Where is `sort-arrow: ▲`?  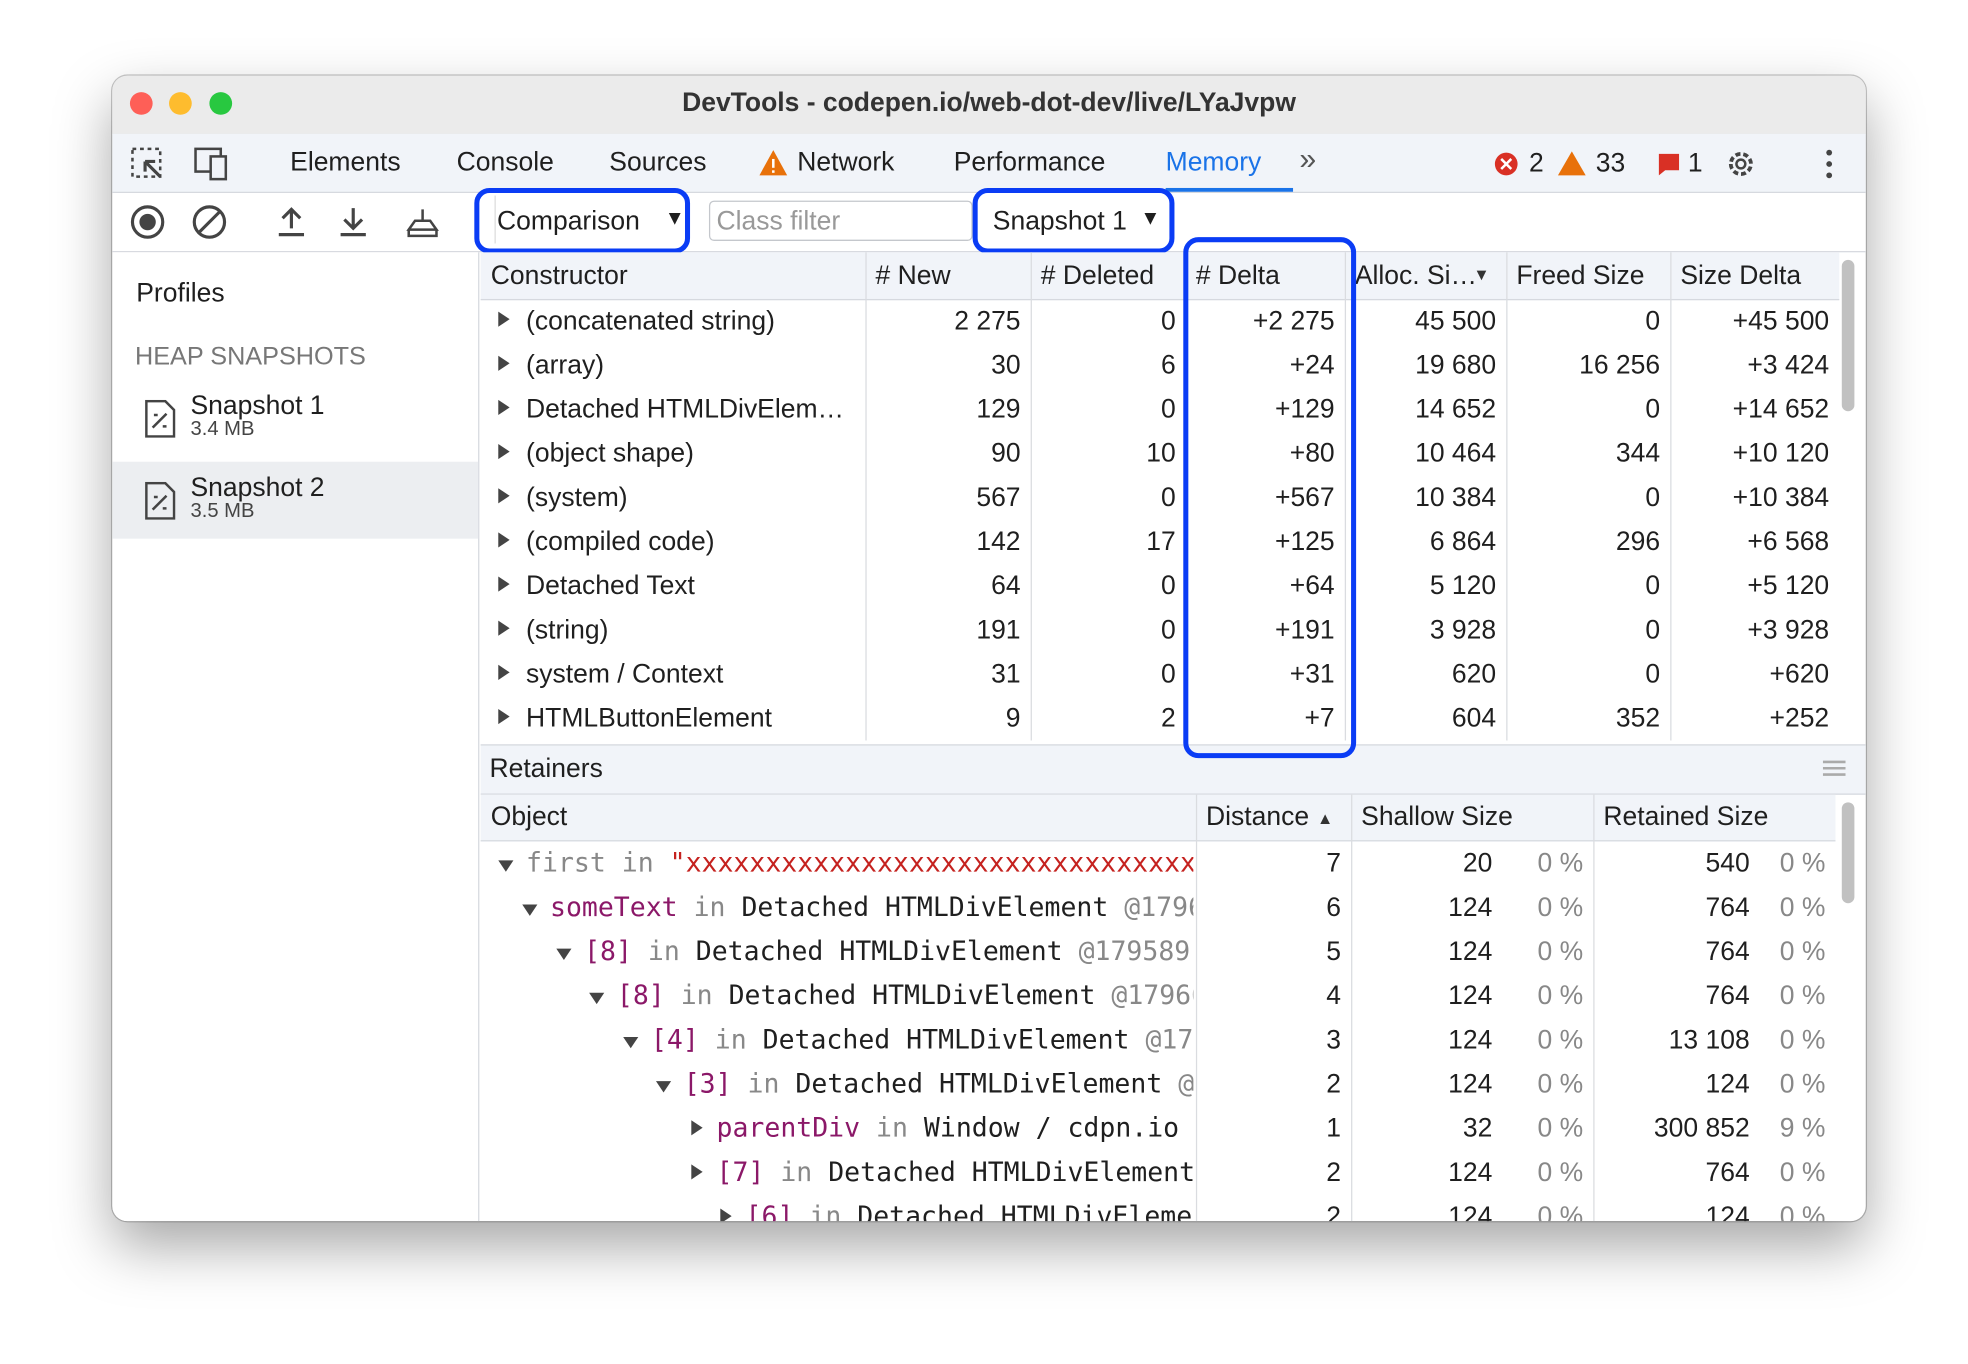 sort-arrow: ▲ is located at coordinates (1325, 818).